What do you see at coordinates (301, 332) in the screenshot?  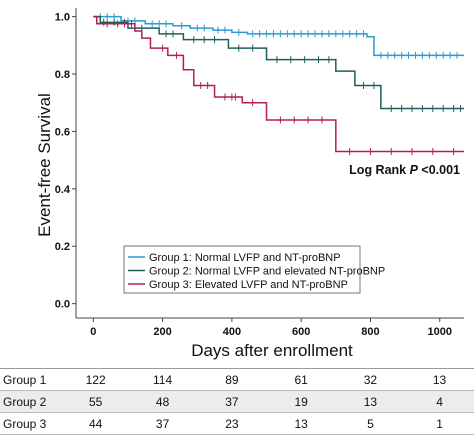 I see `x-tick-label: 600` at bounding box center [301, 332].